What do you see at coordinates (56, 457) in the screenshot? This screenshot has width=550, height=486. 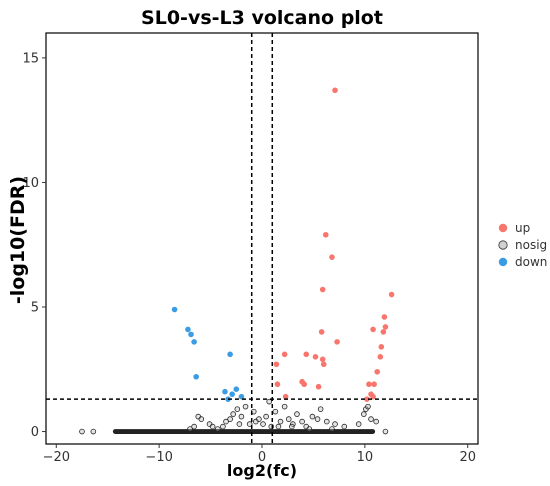 I see `x-tick-label: −20` at bounding box center [56, 457].